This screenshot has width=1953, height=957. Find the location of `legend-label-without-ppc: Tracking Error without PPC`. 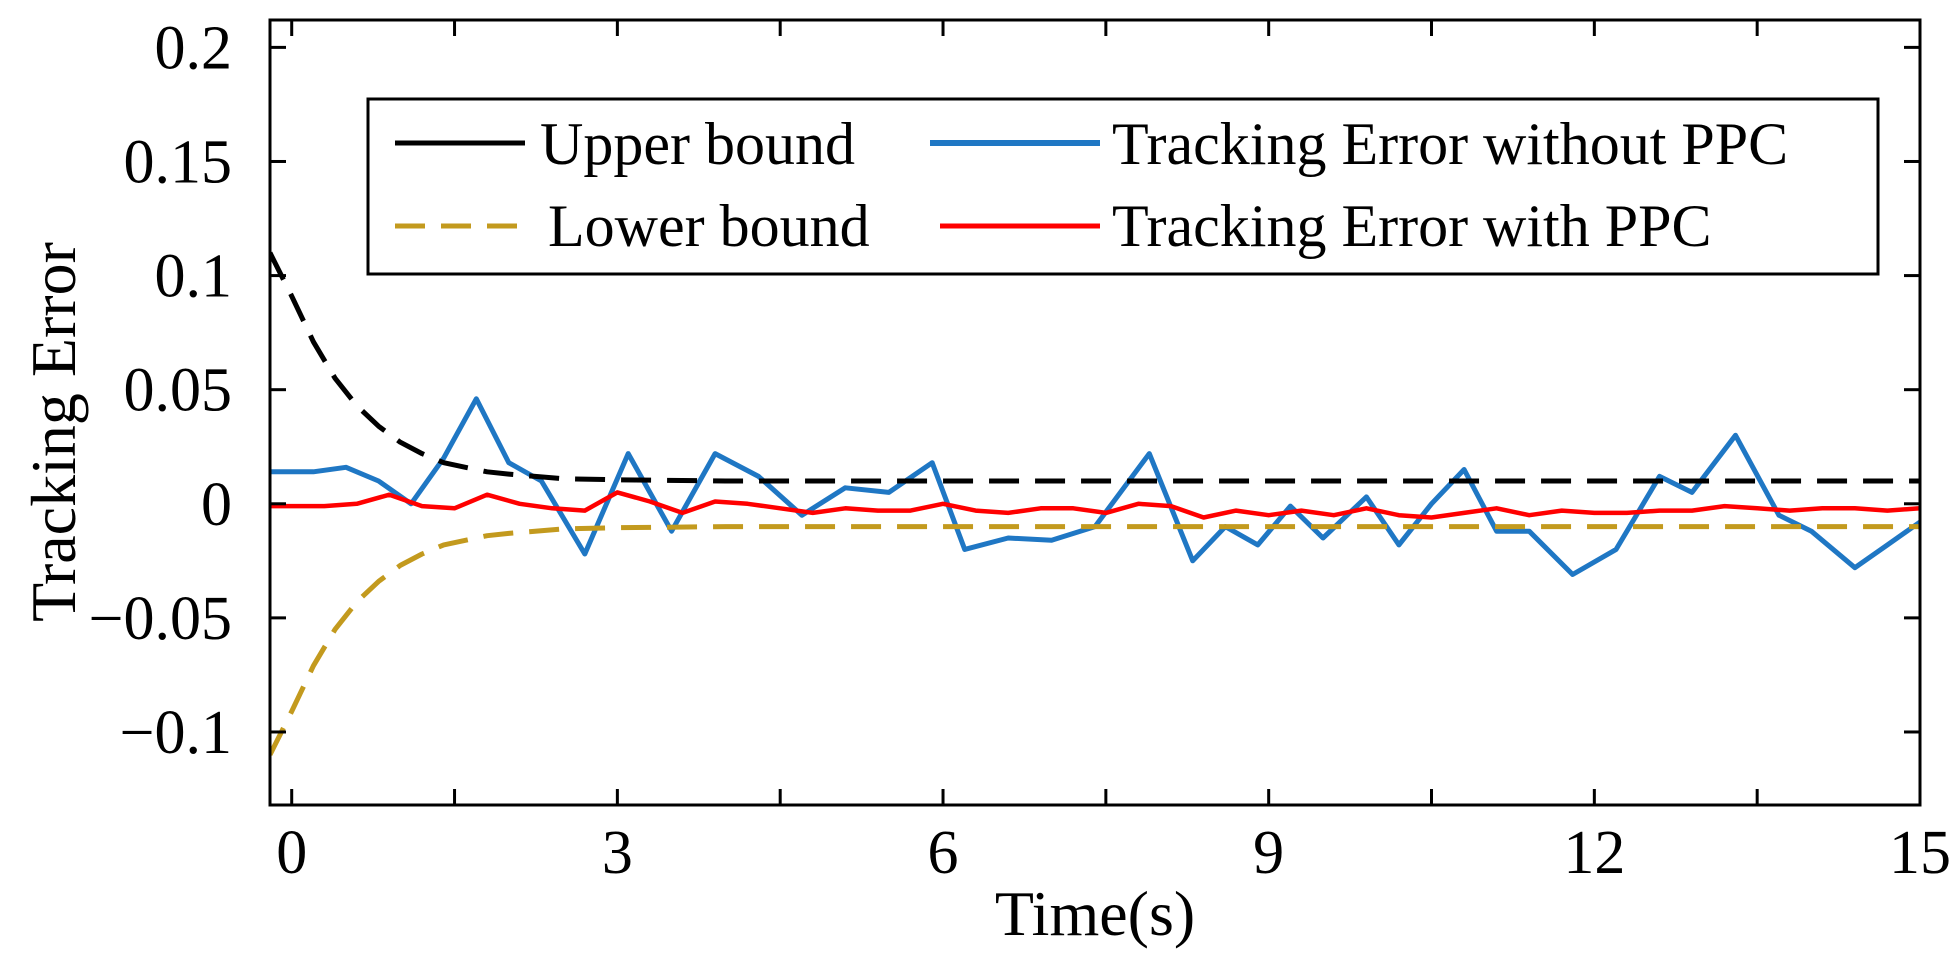

legend-label-without-ppc: Tracking Error without PPC is located at coordinates (1450, 144).